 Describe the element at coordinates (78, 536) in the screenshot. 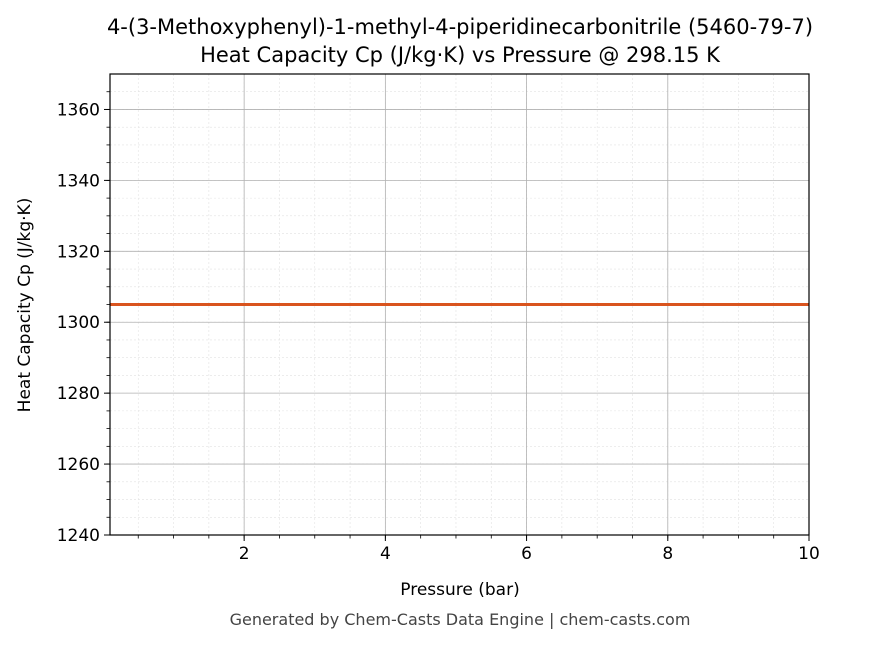

I see `y-tick-label: 1240` at that location.